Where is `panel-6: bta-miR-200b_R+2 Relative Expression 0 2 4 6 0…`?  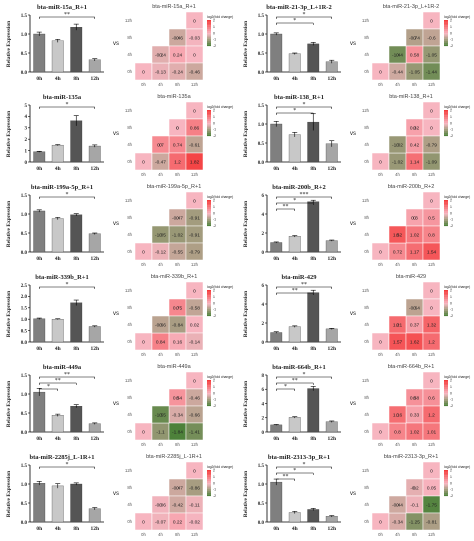 panel-6: bta-miR-200b_R+2 Relative Expression 0 2 4 6 0… is located at coordinates (356, 225).